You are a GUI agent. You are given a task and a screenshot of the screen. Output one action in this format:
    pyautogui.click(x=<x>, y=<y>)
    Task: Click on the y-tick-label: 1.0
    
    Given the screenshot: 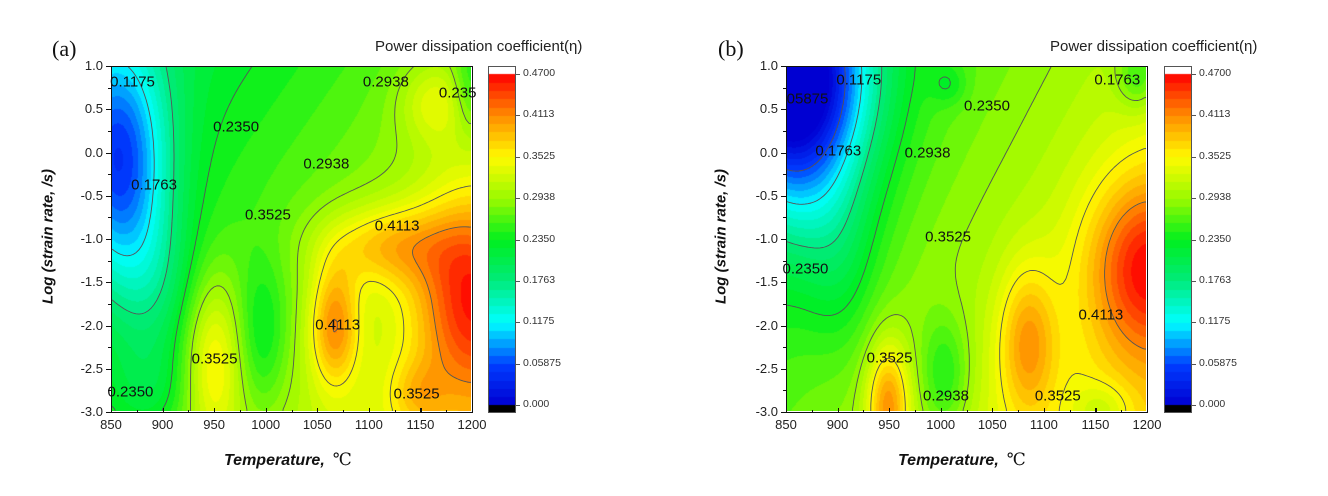 What is the action you would take?
    pyautogui.click(x=768, y=65)
    